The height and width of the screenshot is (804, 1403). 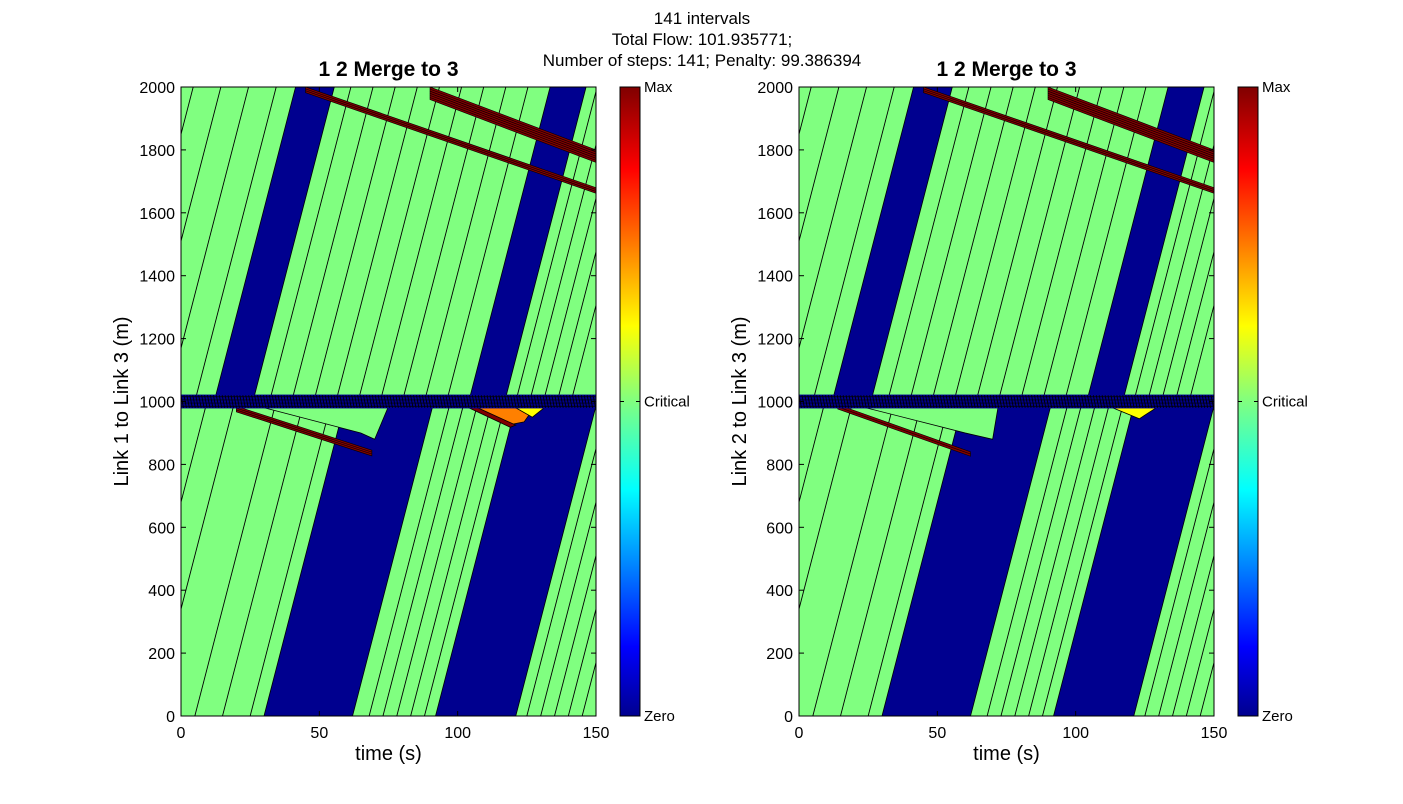 What do you see at coordinates (658, 87) in the screenshot?
I see `colorbar-label: Max` at bounding box center [658, 87].